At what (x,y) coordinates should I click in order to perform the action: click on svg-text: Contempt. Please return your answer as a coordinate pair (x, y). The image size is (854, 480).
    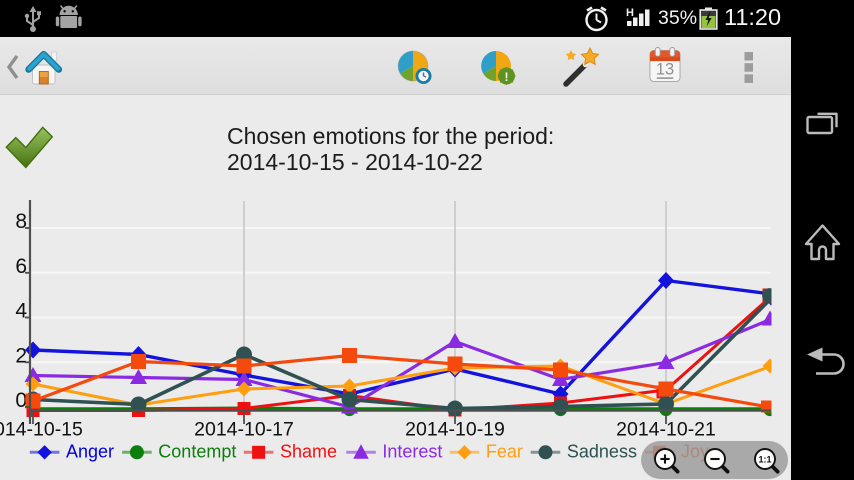
    Looking at the image, I should click on (197, 452).